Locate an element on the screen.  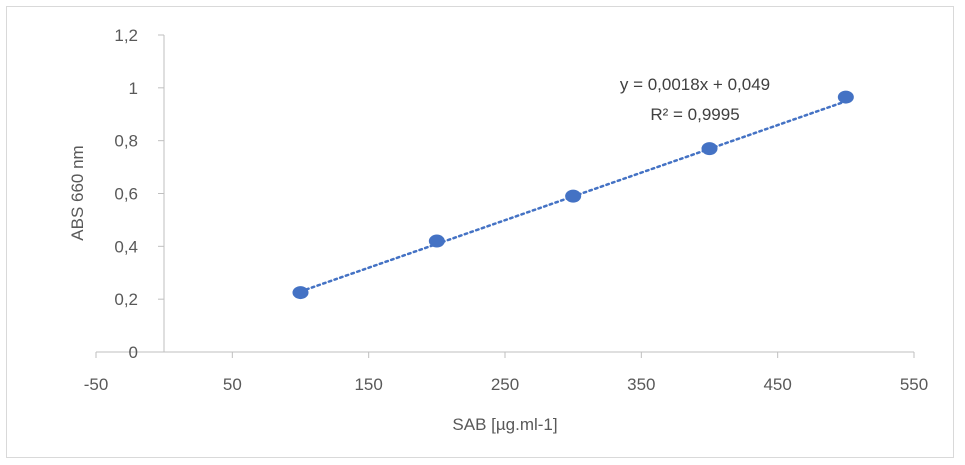
y-axis-title: ABS 660 nm is located at coordinates (77, 192).